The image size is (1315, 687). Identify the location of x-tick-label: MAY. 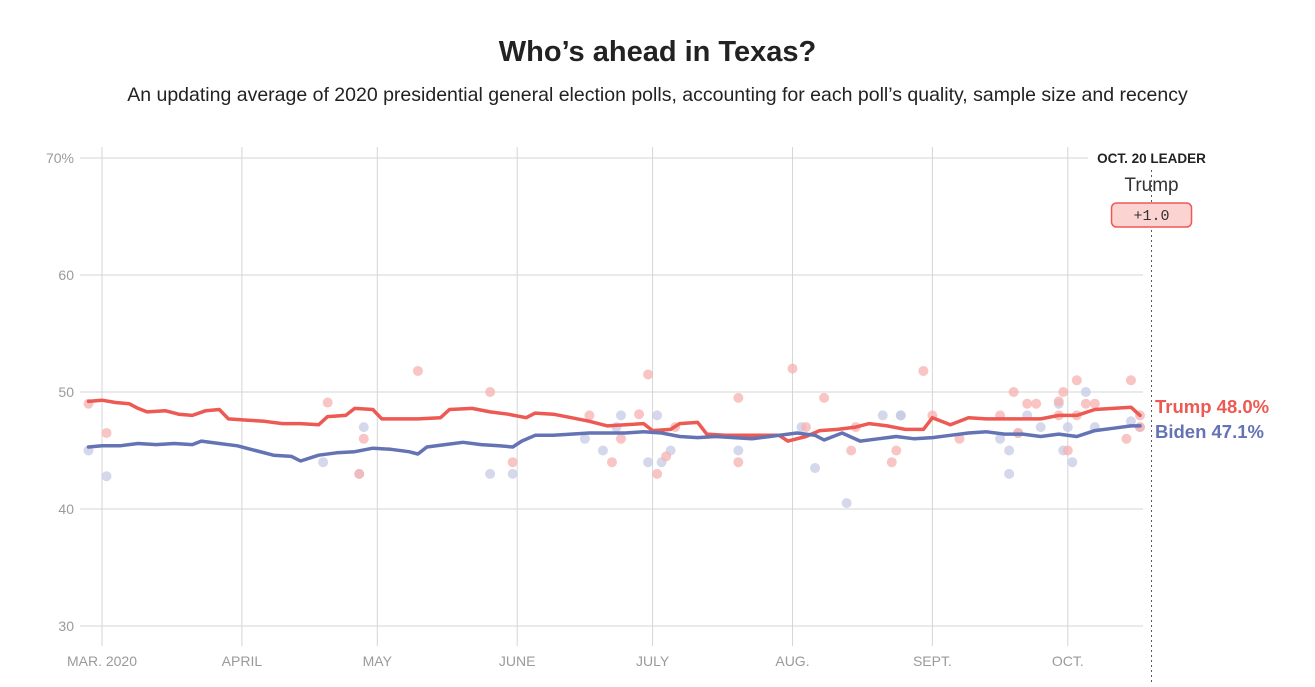
(378, 661).